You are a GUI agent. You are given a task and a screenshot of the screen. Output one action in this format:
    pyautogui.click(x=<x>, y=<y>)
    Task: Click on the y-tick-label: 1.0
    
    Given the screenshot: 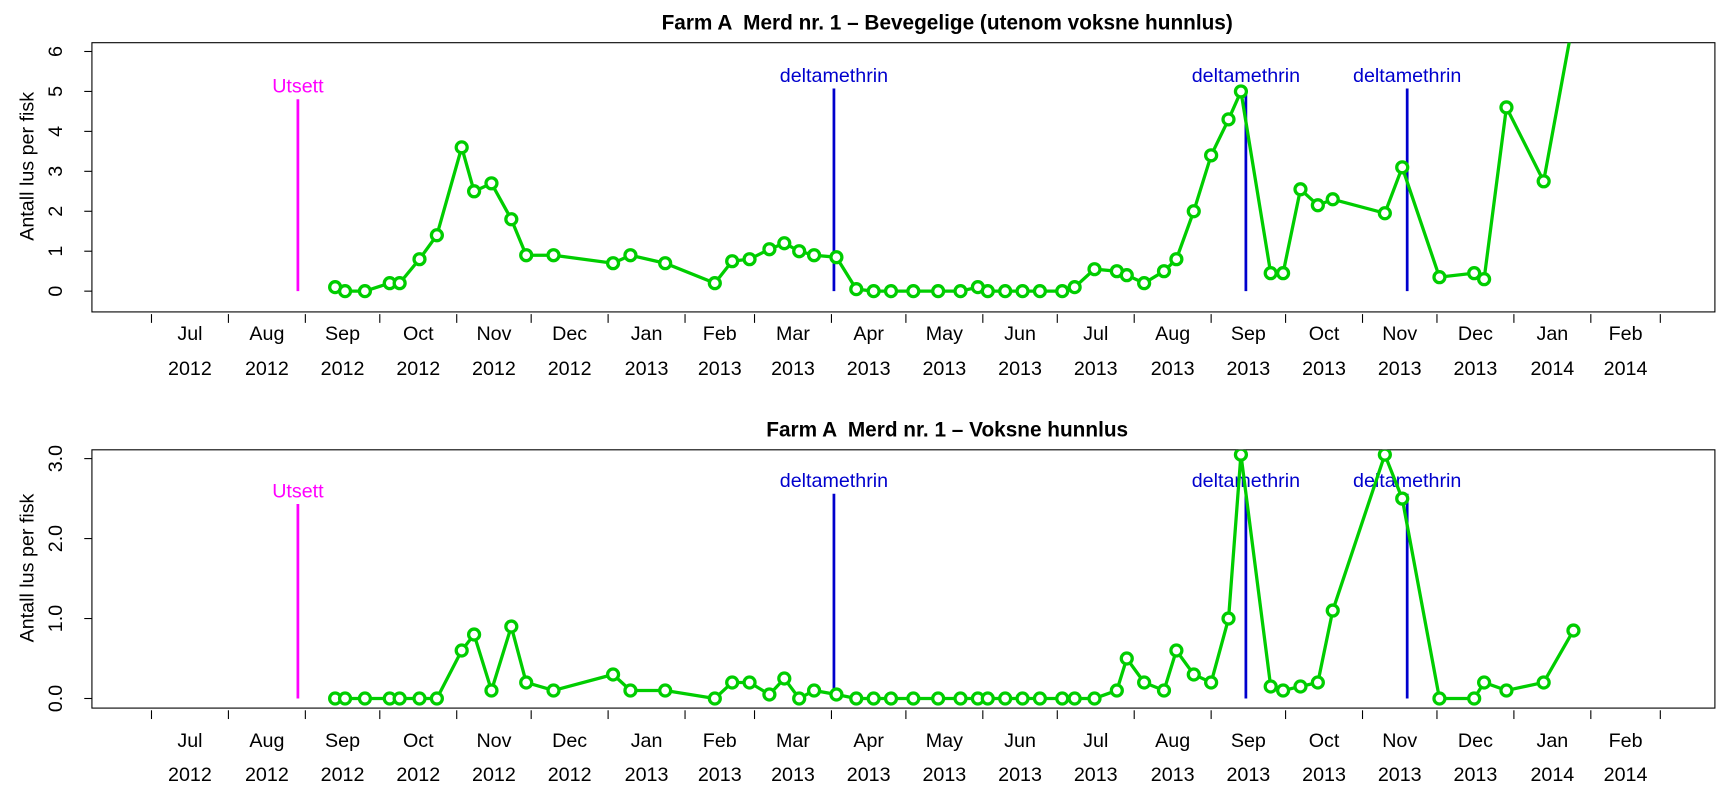 What is the action you would take?
    pyautogui.click(x=56, y=618)
    